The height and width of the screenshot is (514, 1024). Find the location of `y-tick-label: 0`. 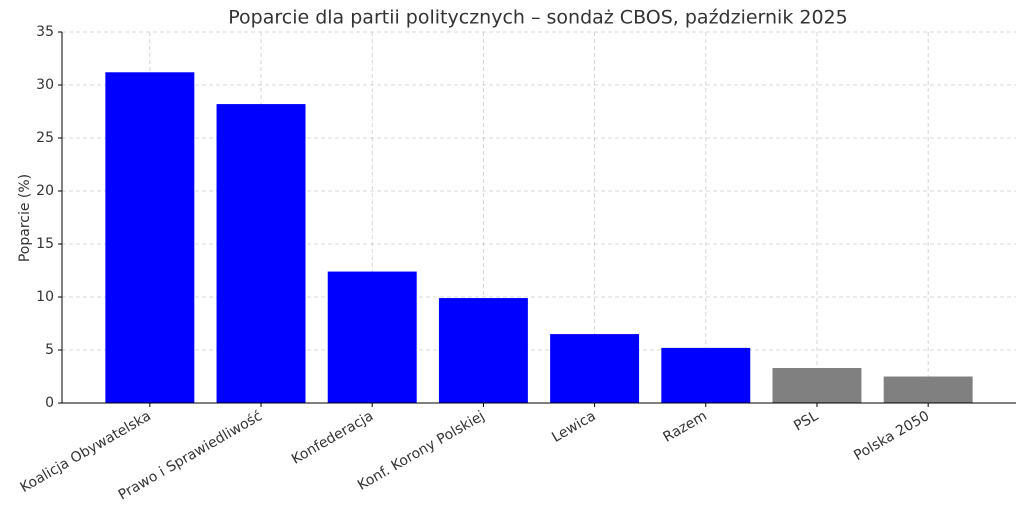

y-tick-label: 0 is located at coordinates (49, 403).